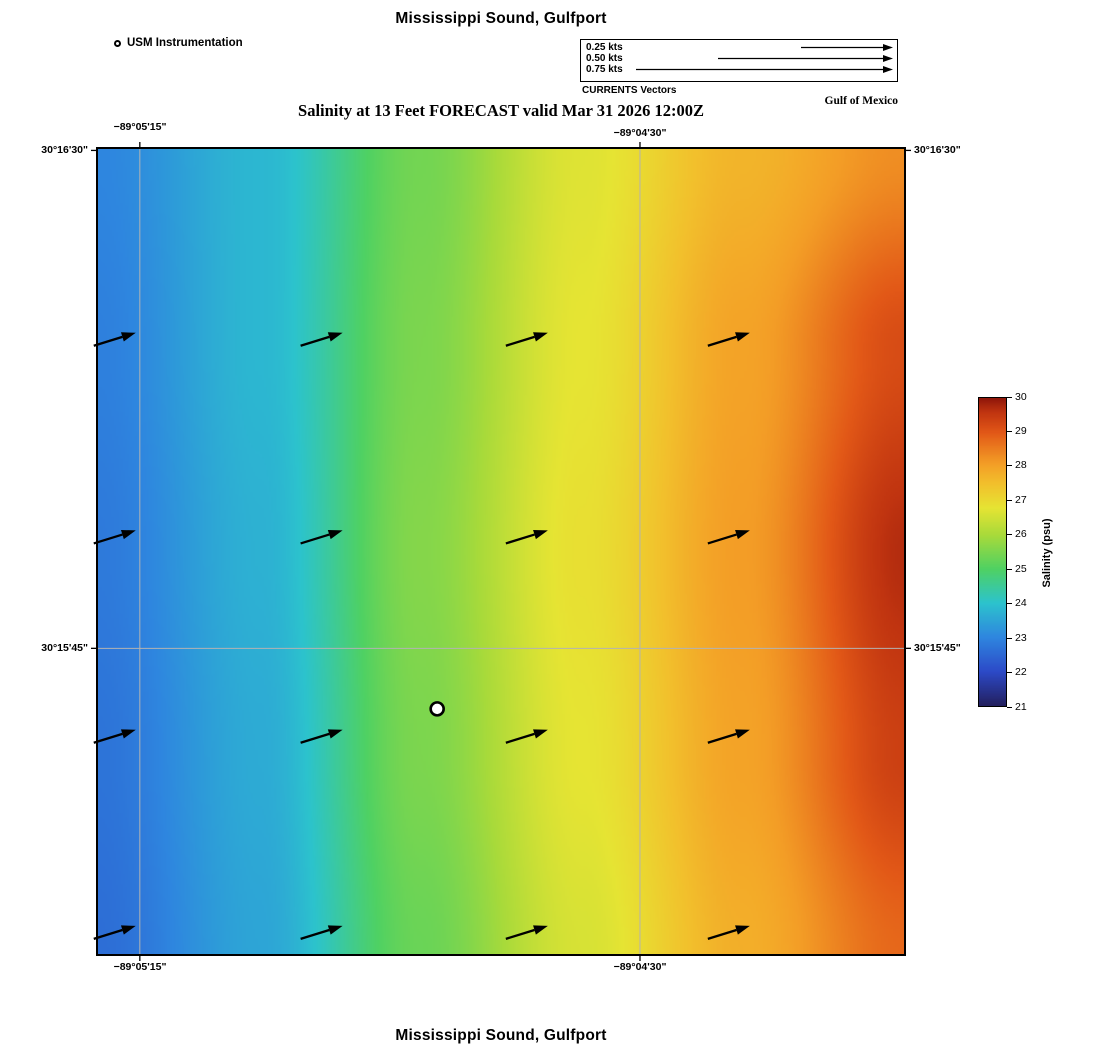  What do you see at coordinates (606, 47) in the screenshot?
I see `legend-speed-label: 0.25 kts` at bounding box center [606, 47].